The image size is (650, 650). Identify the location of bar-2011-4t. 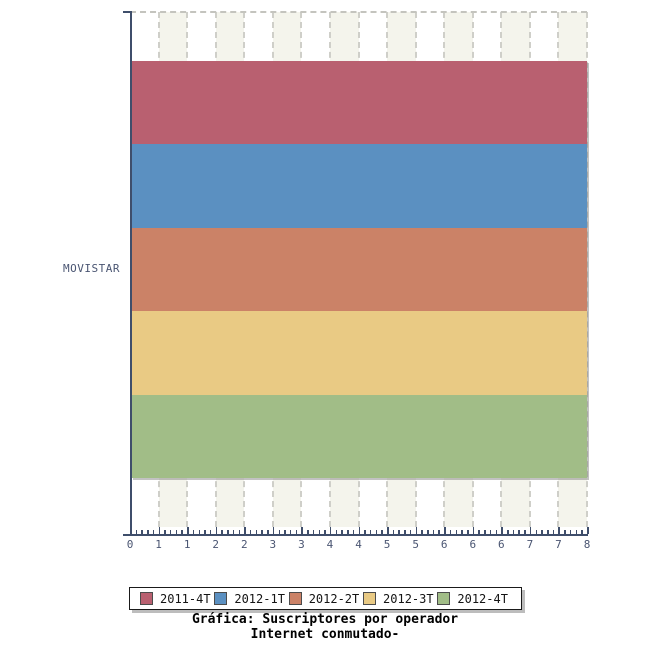
(359, 103).